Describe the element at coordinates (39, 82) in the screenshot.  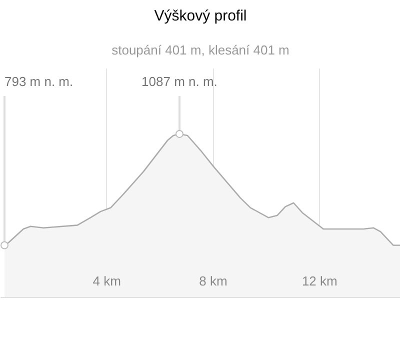
I see `data-label: 793 m n. m.` at that location.